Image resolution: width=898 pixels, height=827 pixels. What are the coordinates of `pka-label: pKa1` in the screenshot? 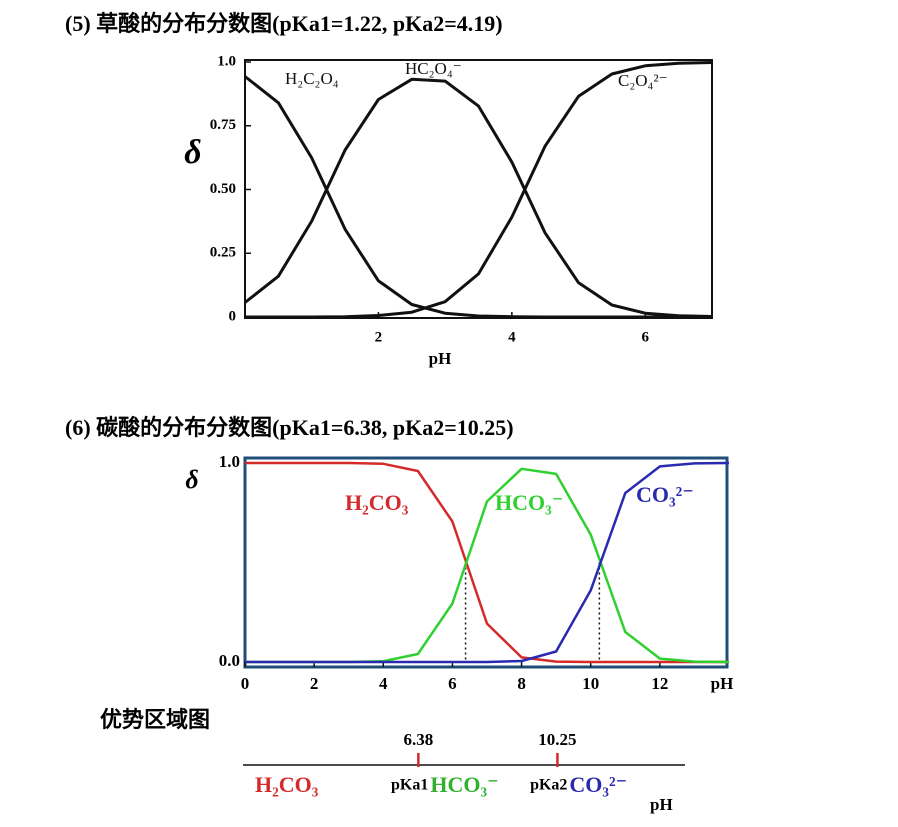 It's located at (409, 785).